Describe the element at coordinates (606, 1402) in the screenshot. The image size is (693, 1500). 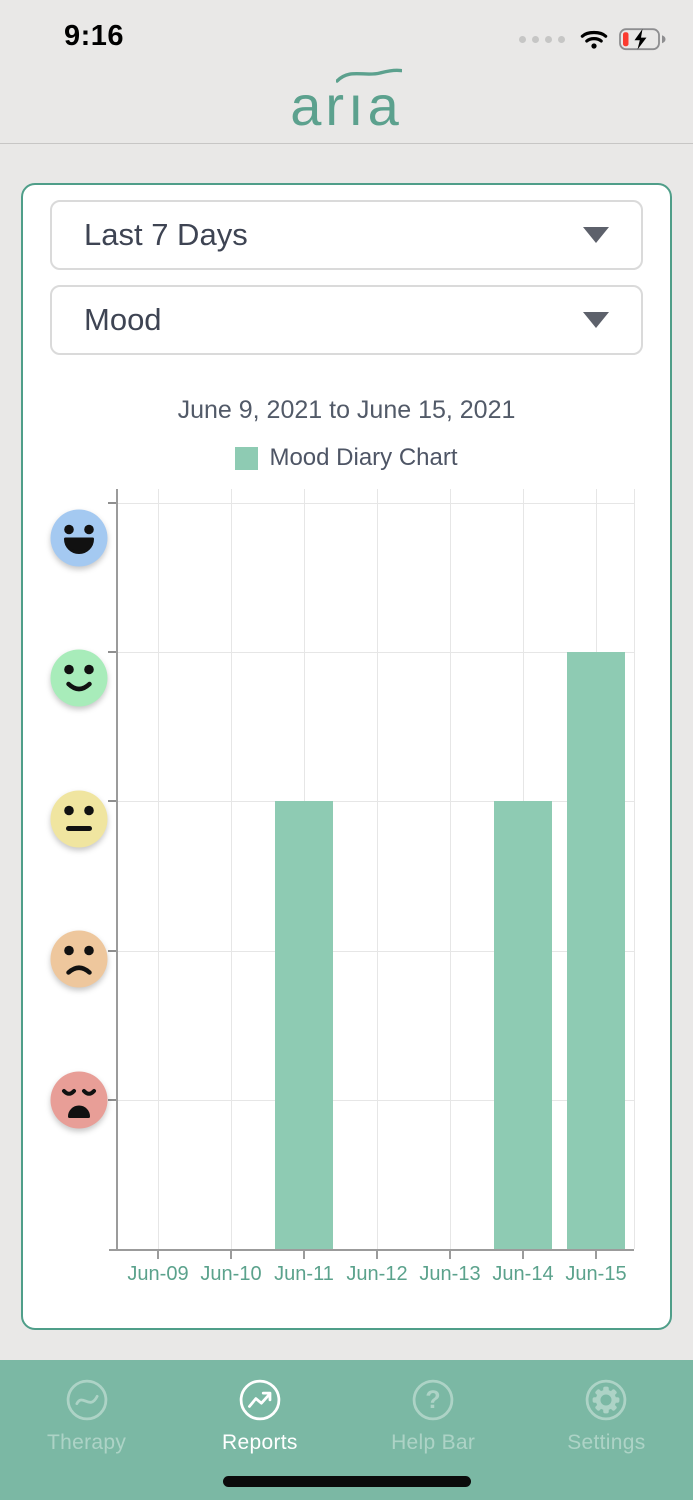
I see `settings-gear-icon` at that location.